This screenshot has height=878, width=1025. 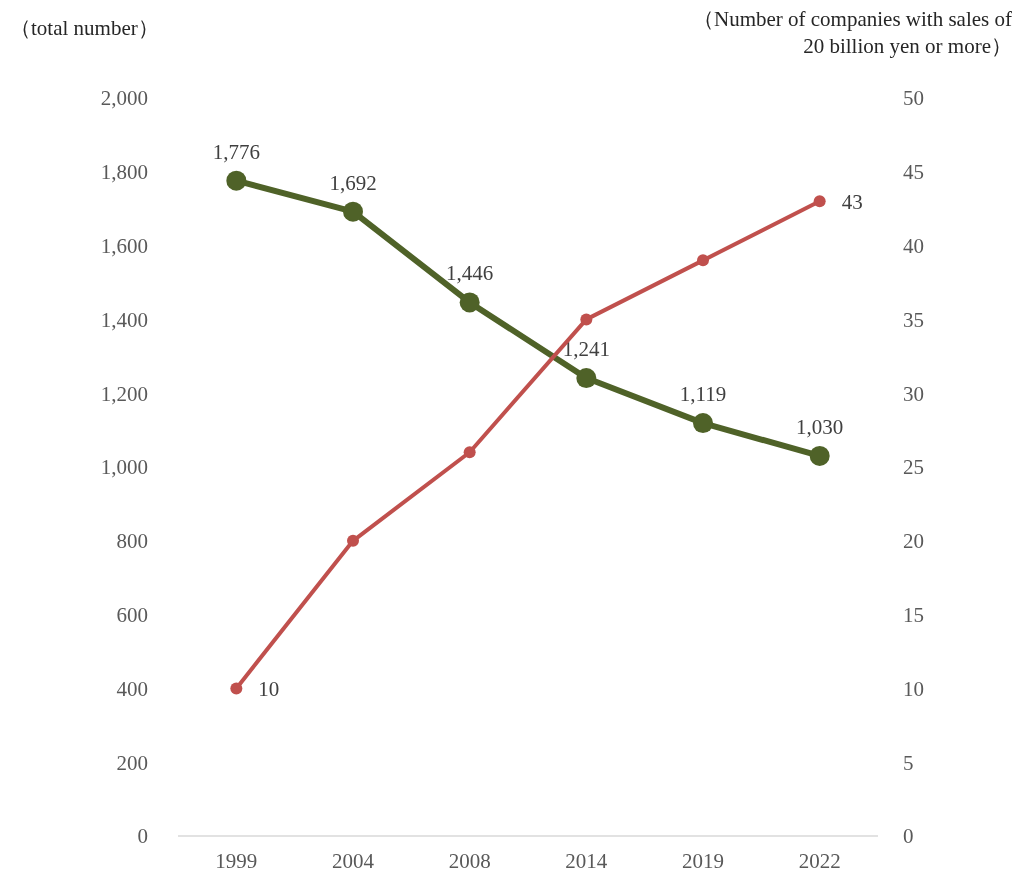 What do you see at coordinates (469, 861) in the screenshot?
I see `x-tick-label: 2008` at bounding box center [469, 861].